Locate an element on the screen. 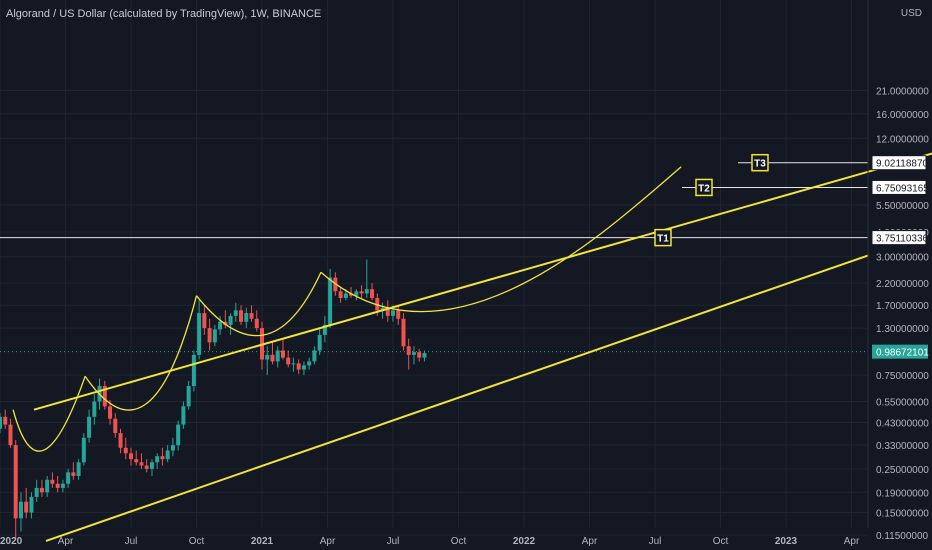 The width and height of the screenshot is (932, 550). y-tick-label: 21.0000000 is located at coordinates (902, 92).